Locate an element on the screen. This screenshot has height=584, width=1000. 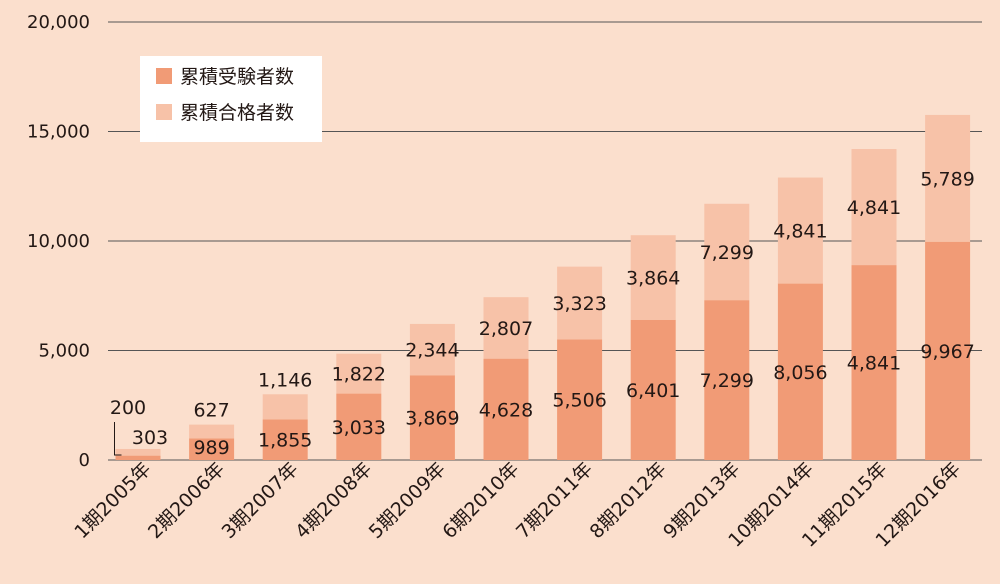
data-label-examinees: 9,967 is located at coordinates (947, 352).